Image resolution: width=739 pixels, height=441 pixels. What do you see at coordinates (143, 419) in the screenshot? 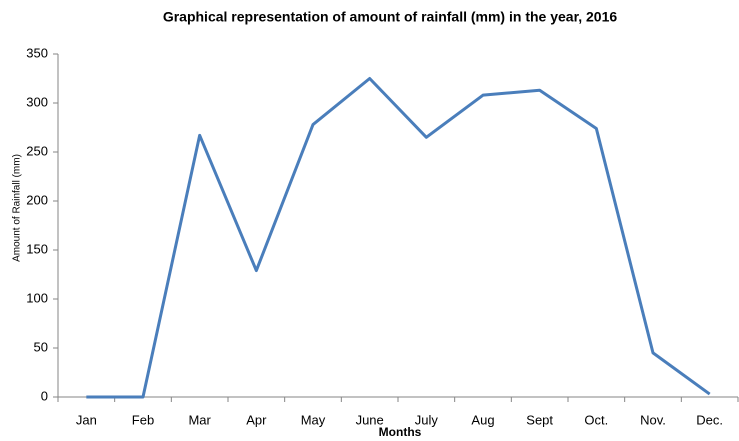
I see `x-tick-label: Feb` at bounding box center [143, 419].